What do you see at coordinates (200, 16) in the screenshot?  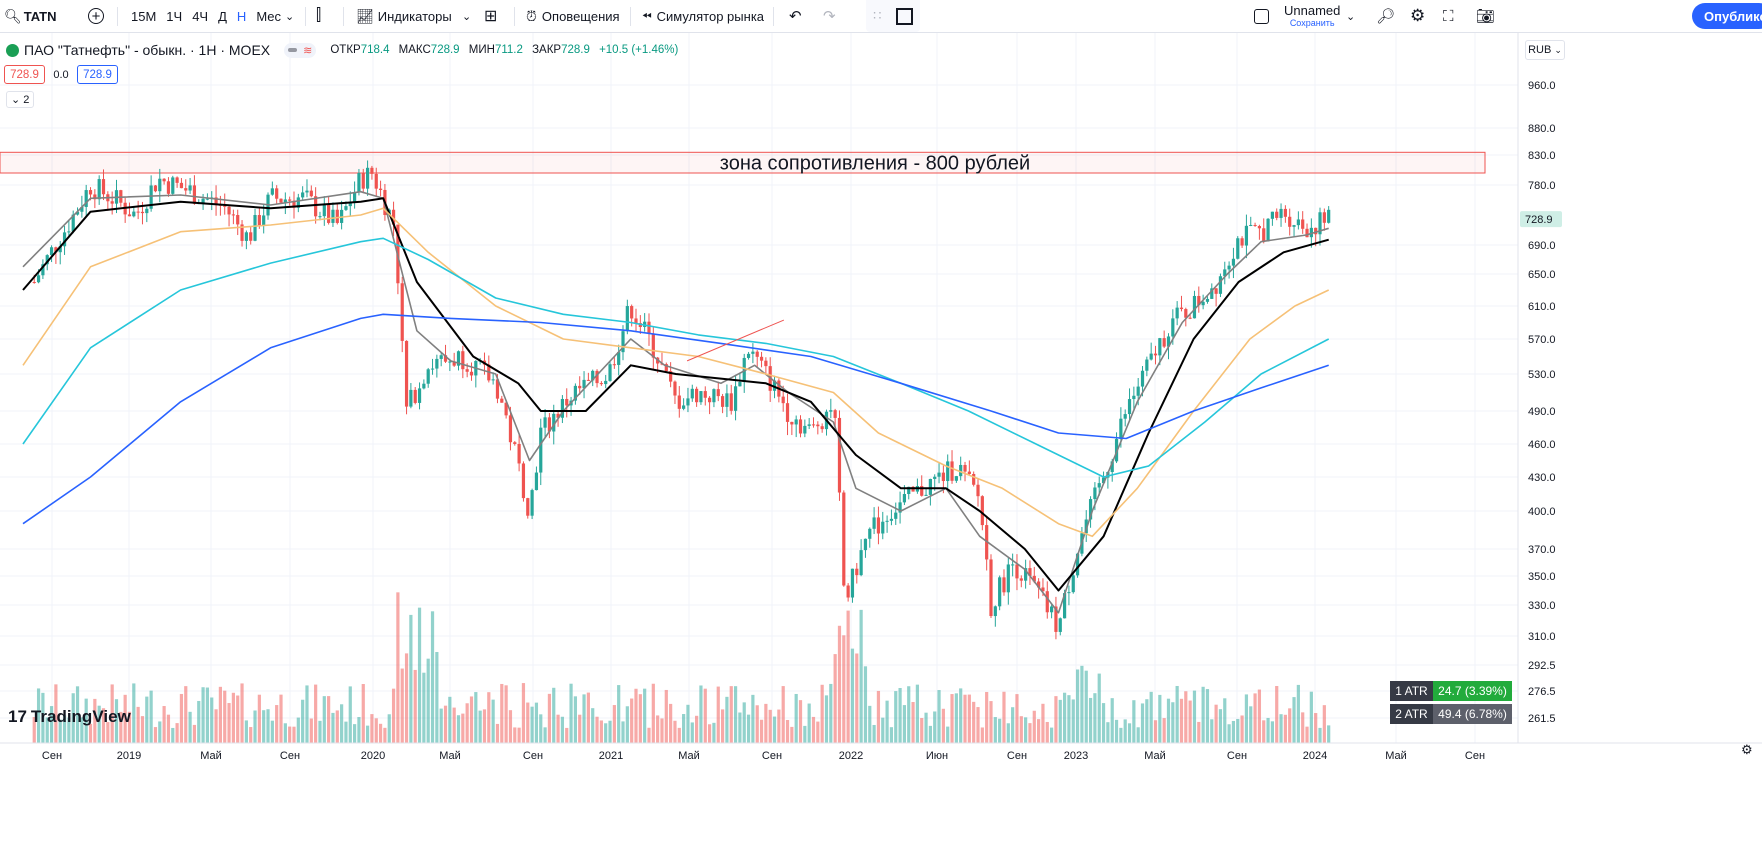 I see `timeframe-2: 4Ч` at bounding box center [200, 16].